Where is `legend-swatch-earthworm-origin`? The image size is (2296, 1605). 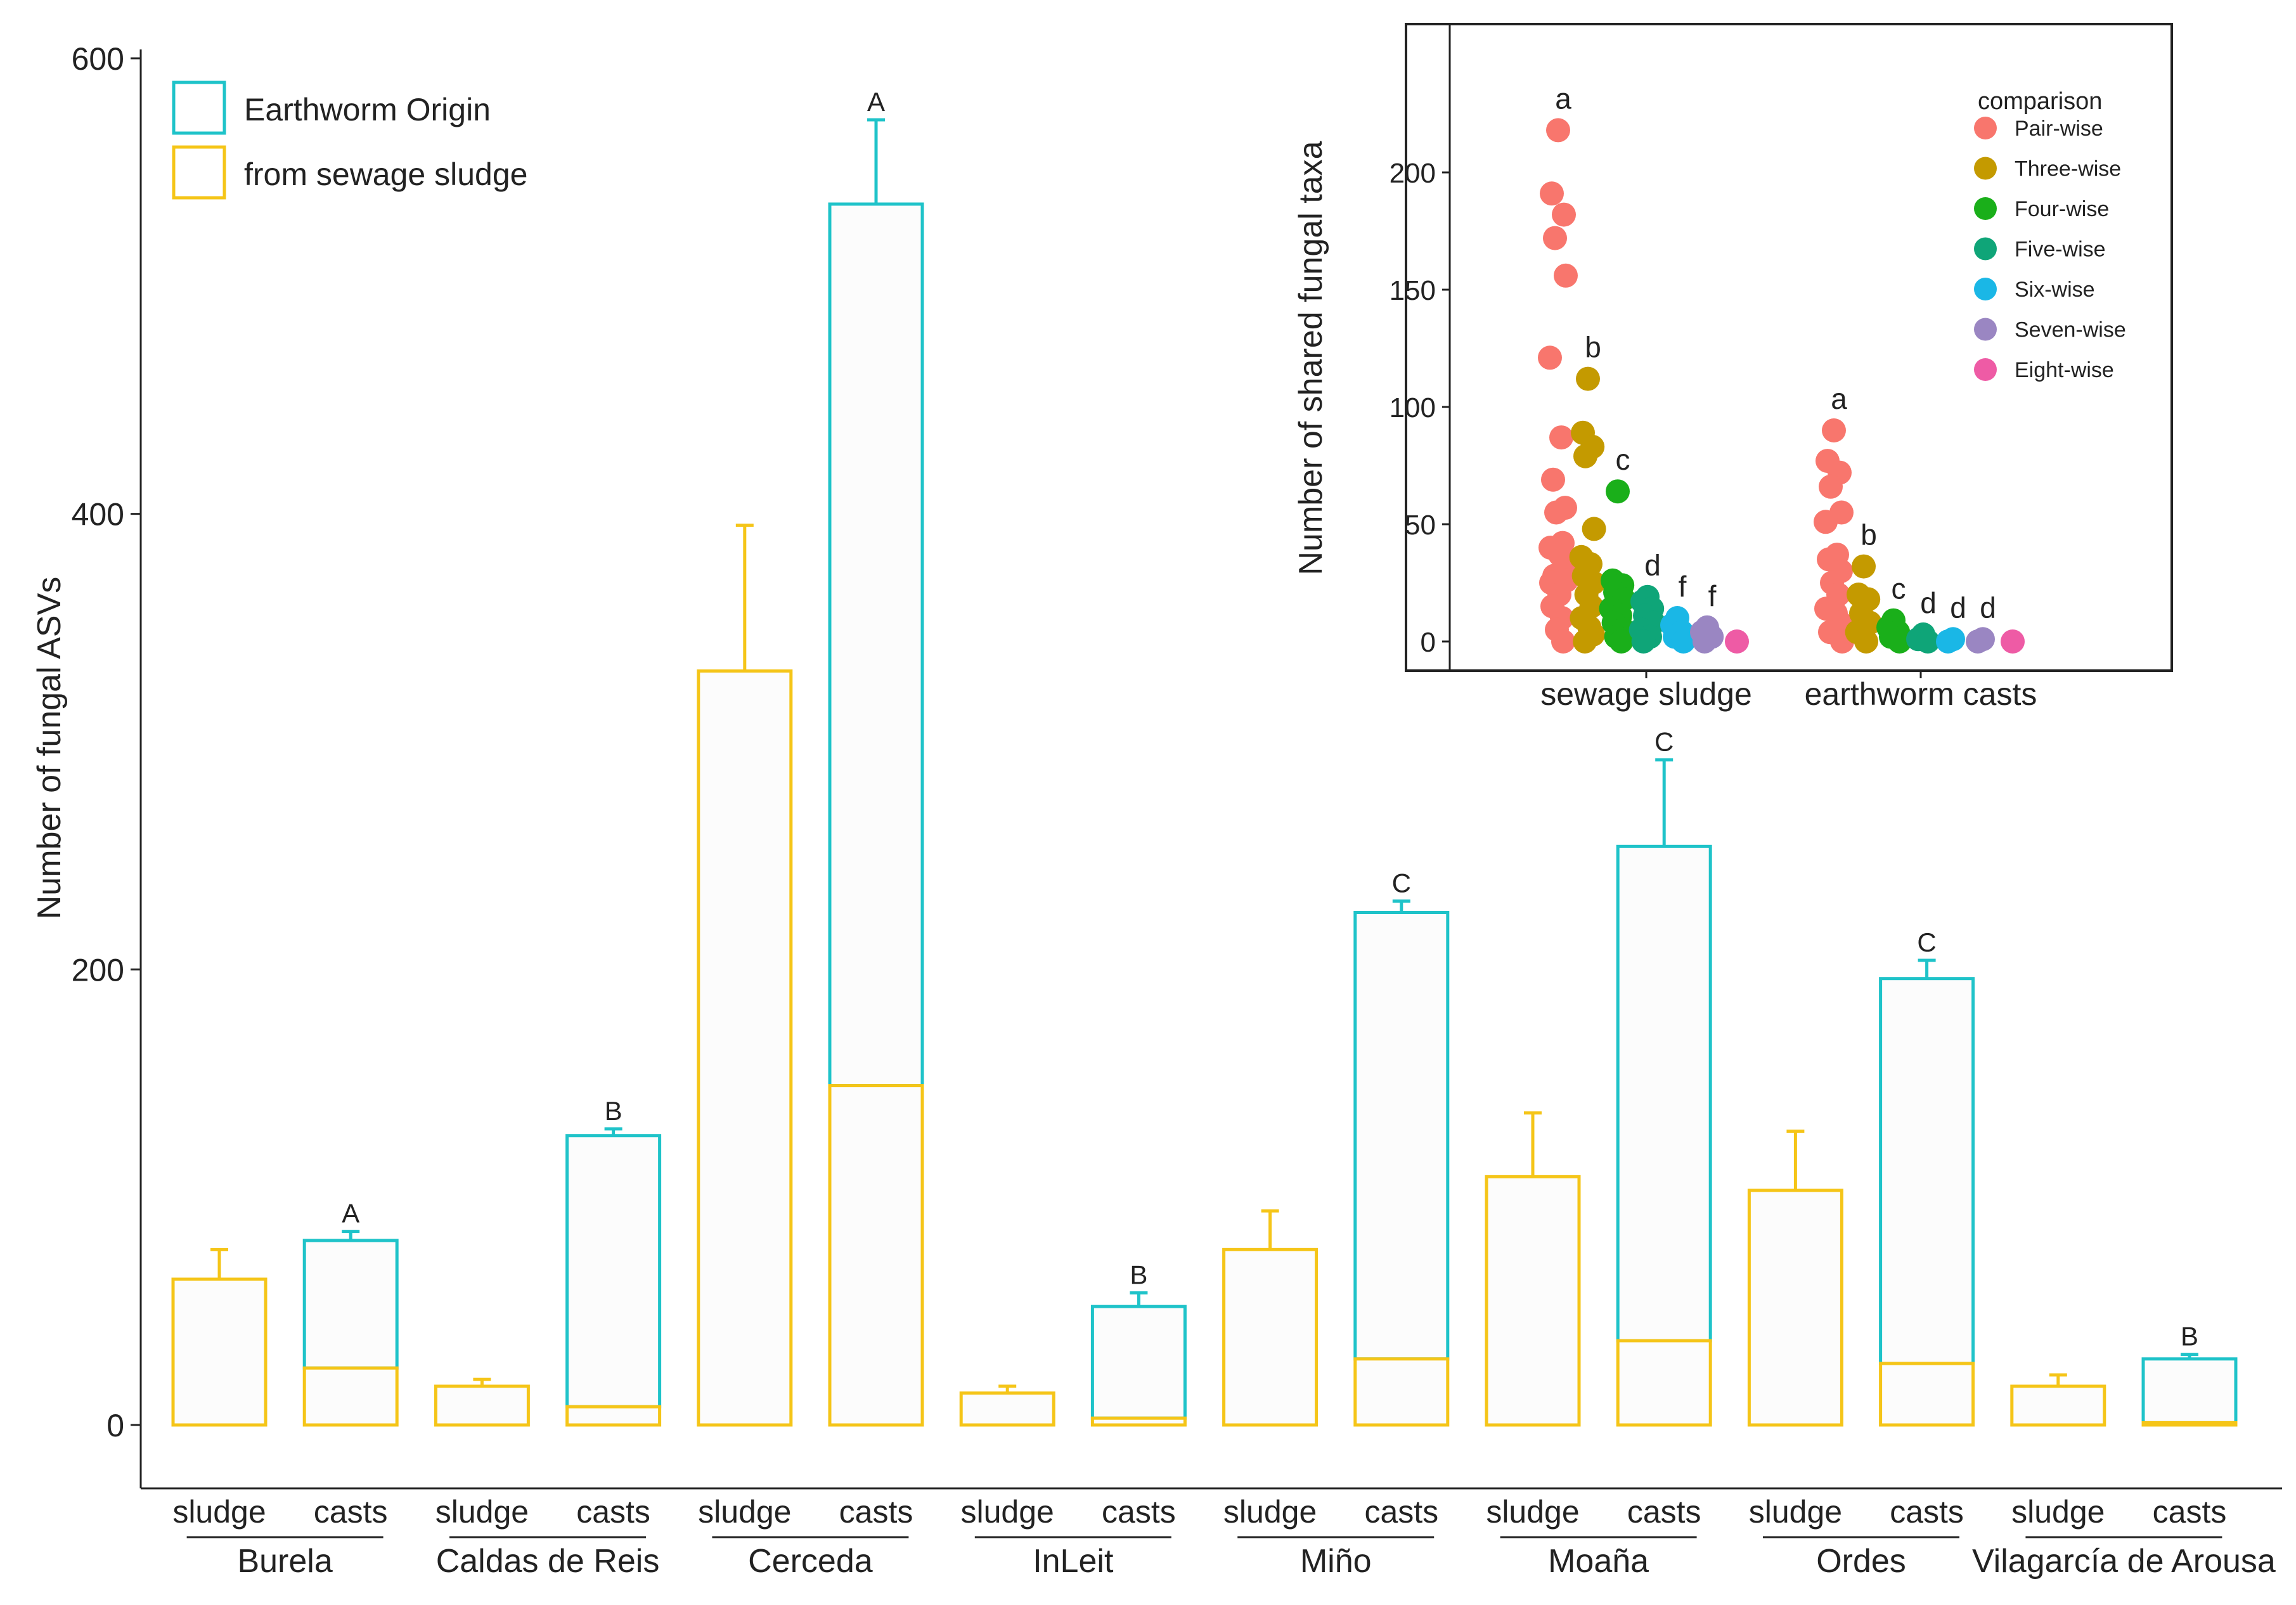
legend-swatch-earthworm-origin is located at coordinates (199, 108).